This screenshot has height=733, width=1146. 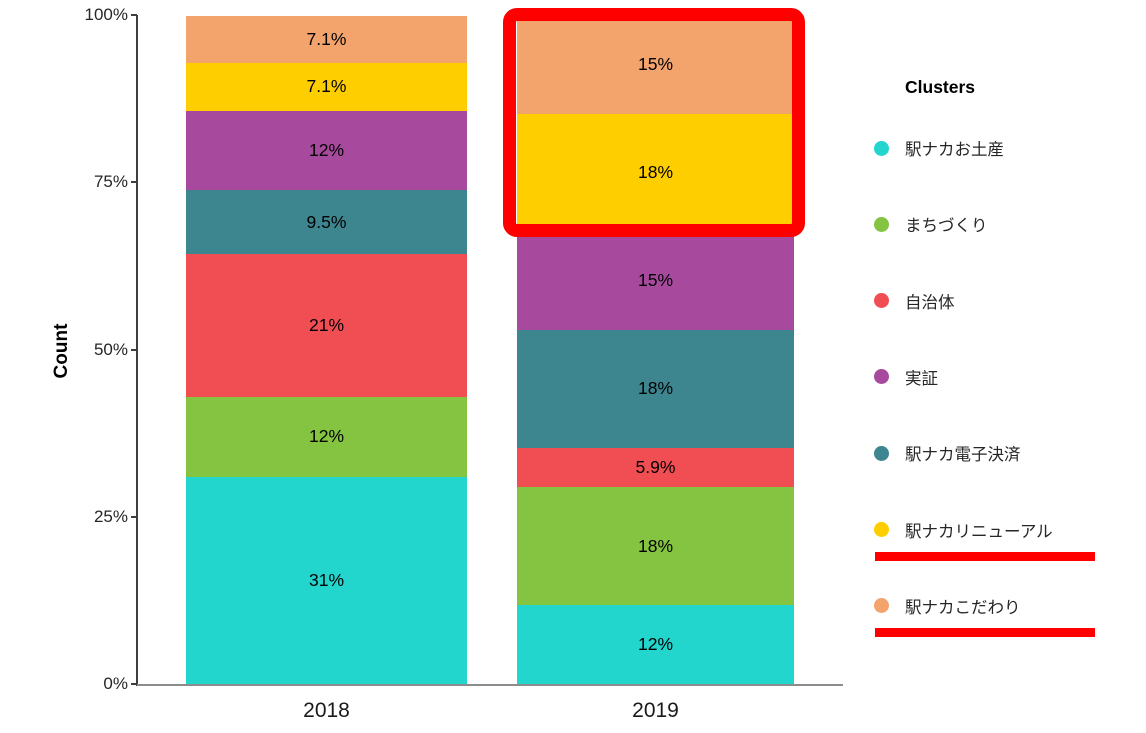 I want to click on x-axis-line, so click(x=490, y=685).